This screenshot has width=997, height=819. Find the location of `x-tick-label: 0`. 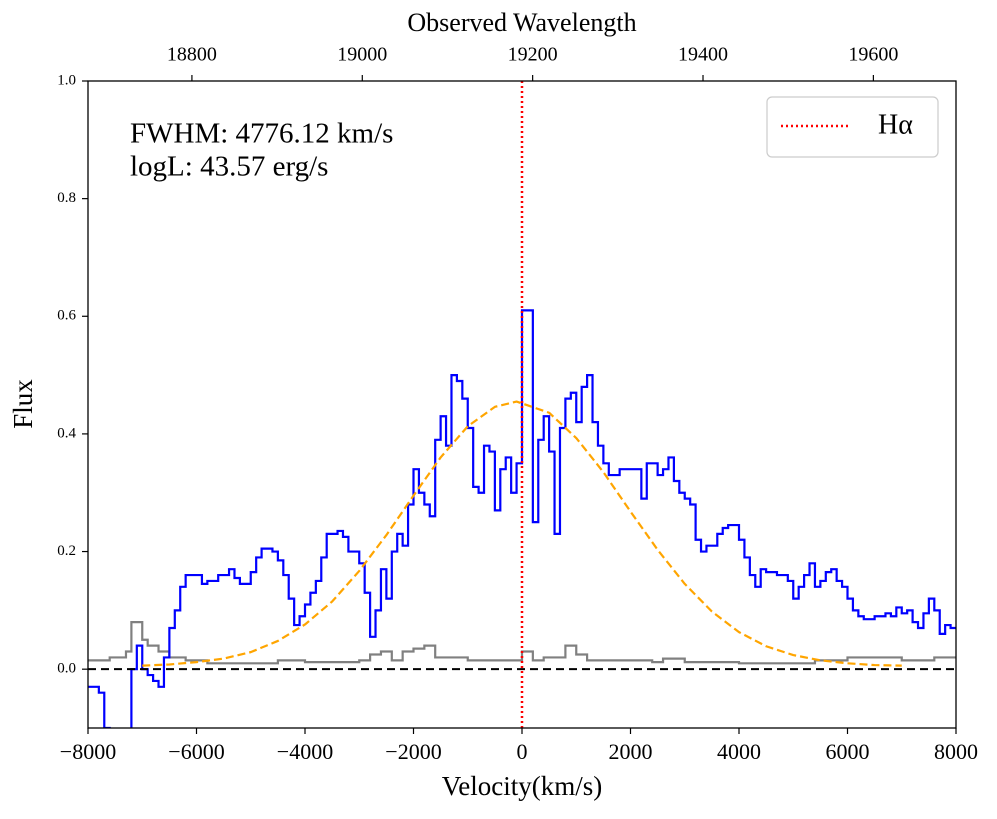

x-tick-label: 0 is located at coordinates (522, 751).